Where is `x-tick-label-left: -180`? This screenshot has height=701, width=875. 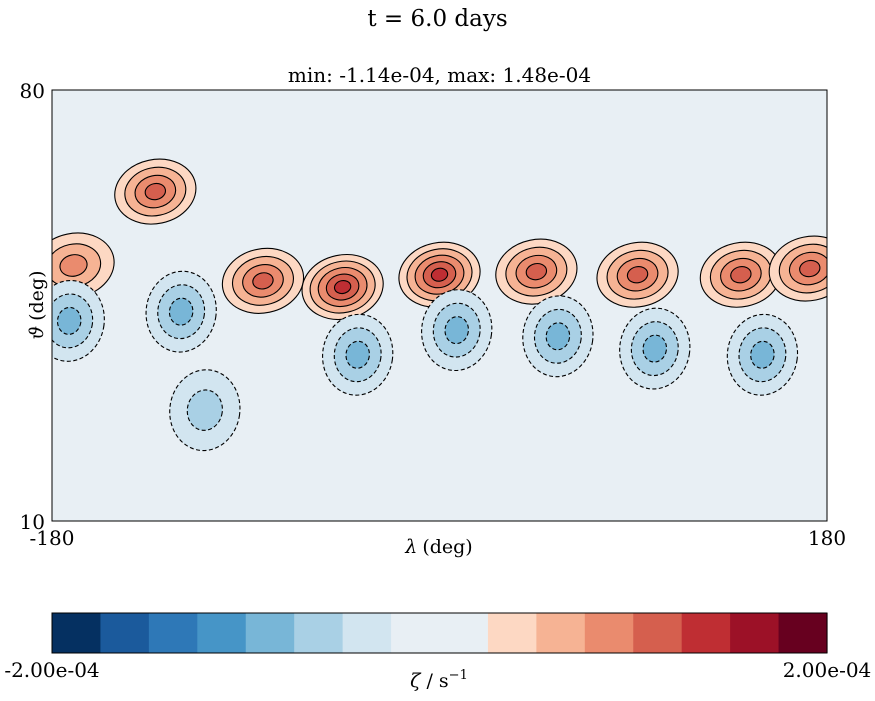 x-tick-label-left: -180 is located at coordinates (52, 538).